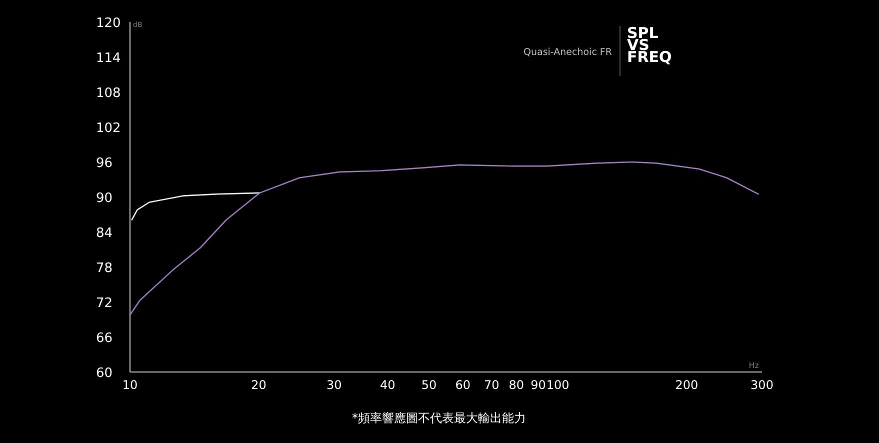 This screenshot has height=443, width=879. I want to click on text: Quasi-Anechoic FR, so click(568, 52).